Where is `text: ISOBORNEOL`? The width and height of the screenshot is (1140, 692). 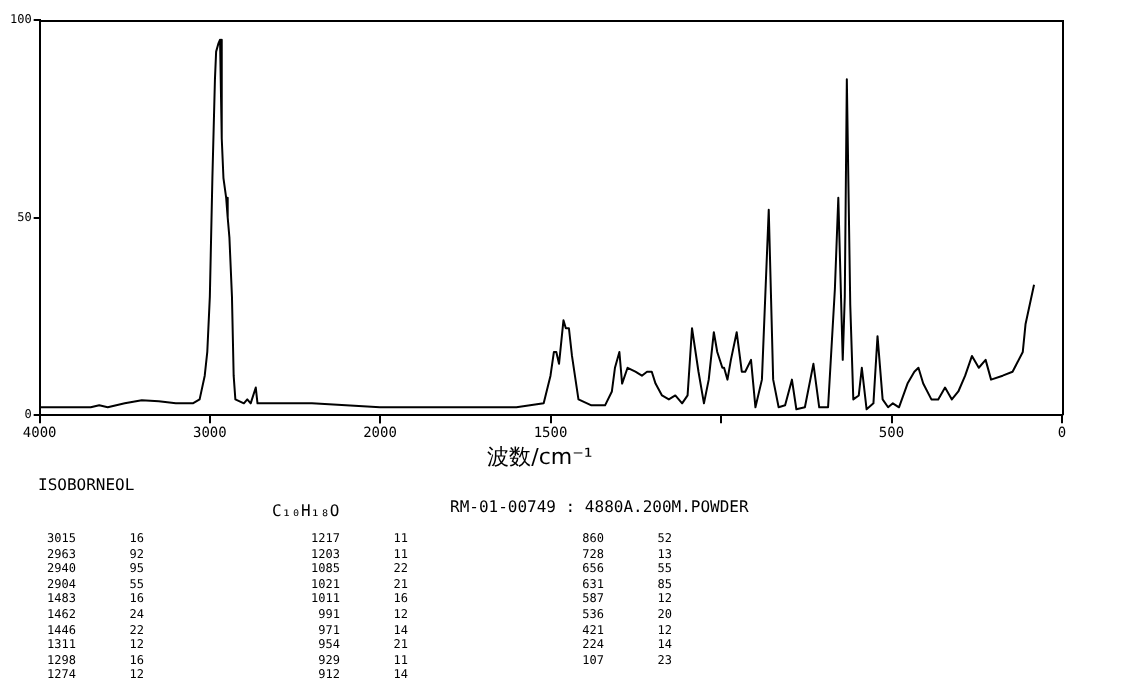 text: ISOBORNEOL is located at coordinates (86, 485).